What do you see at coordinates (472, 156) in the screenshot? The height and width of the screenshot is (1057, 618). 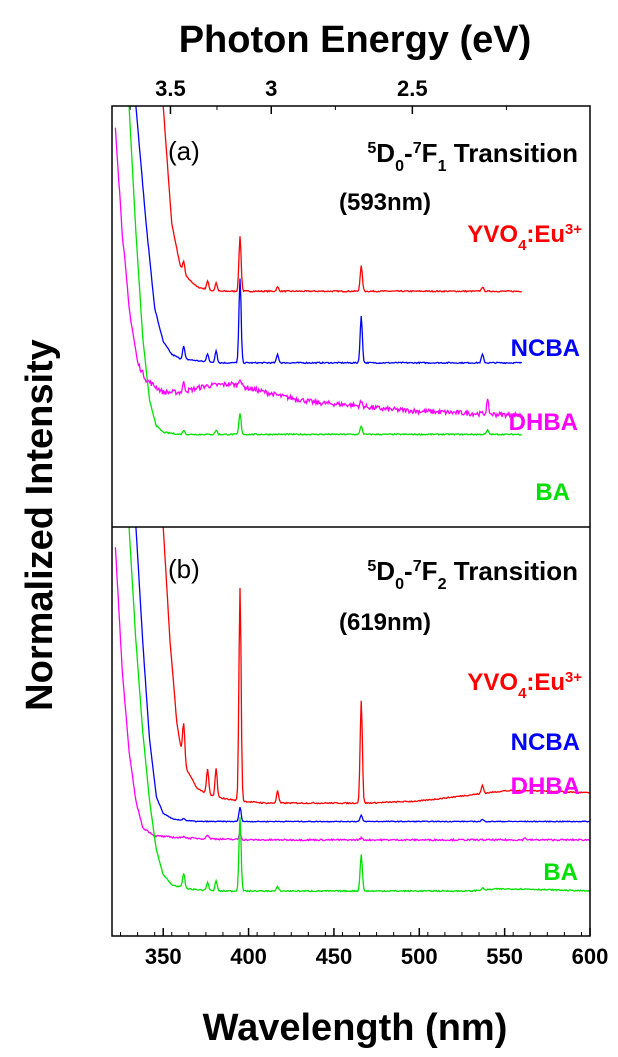 I see `transition-label: 5D0-7F1 Transition` at bounding box center [472, 156].